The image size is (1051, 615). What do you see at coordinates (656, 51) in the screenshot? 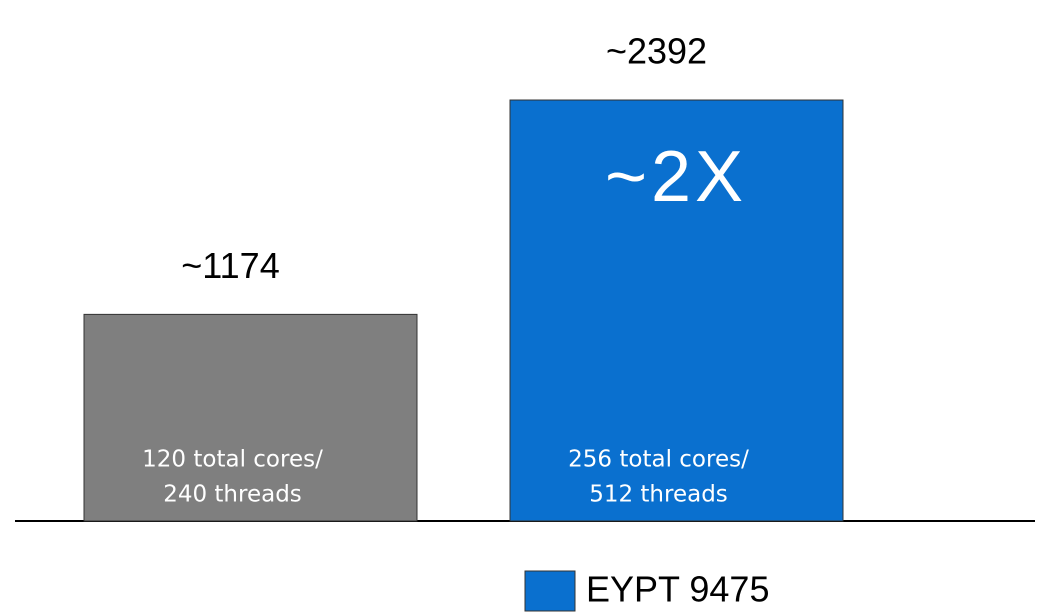
I see `value-label: ~2392` at bounding box center [656, 51].